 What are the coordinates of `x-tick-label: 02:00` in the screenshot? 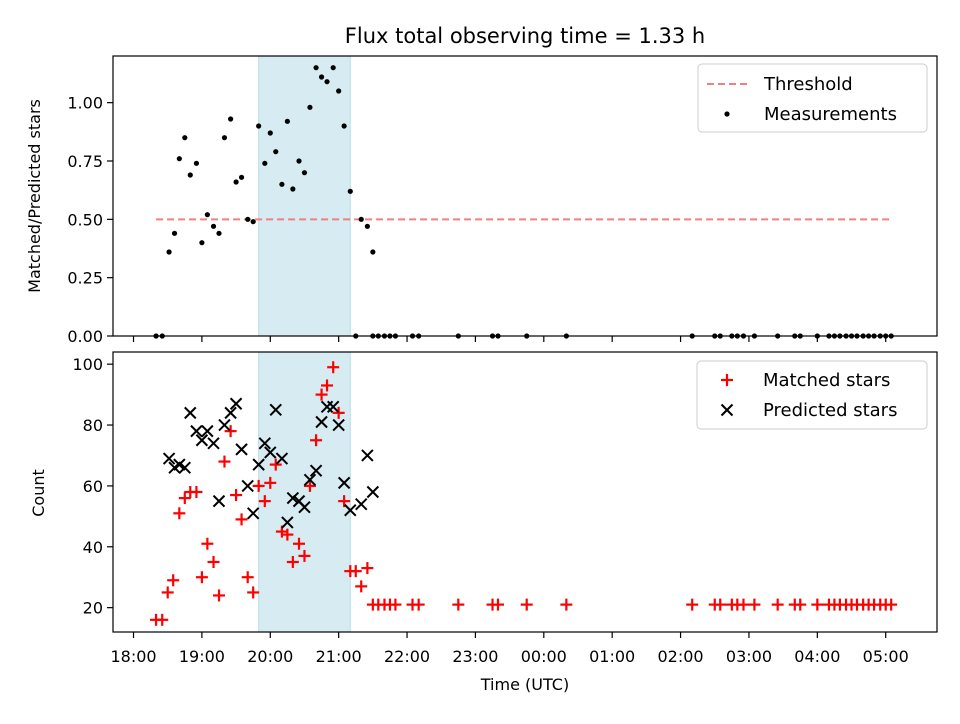 It's located at (681, 656).